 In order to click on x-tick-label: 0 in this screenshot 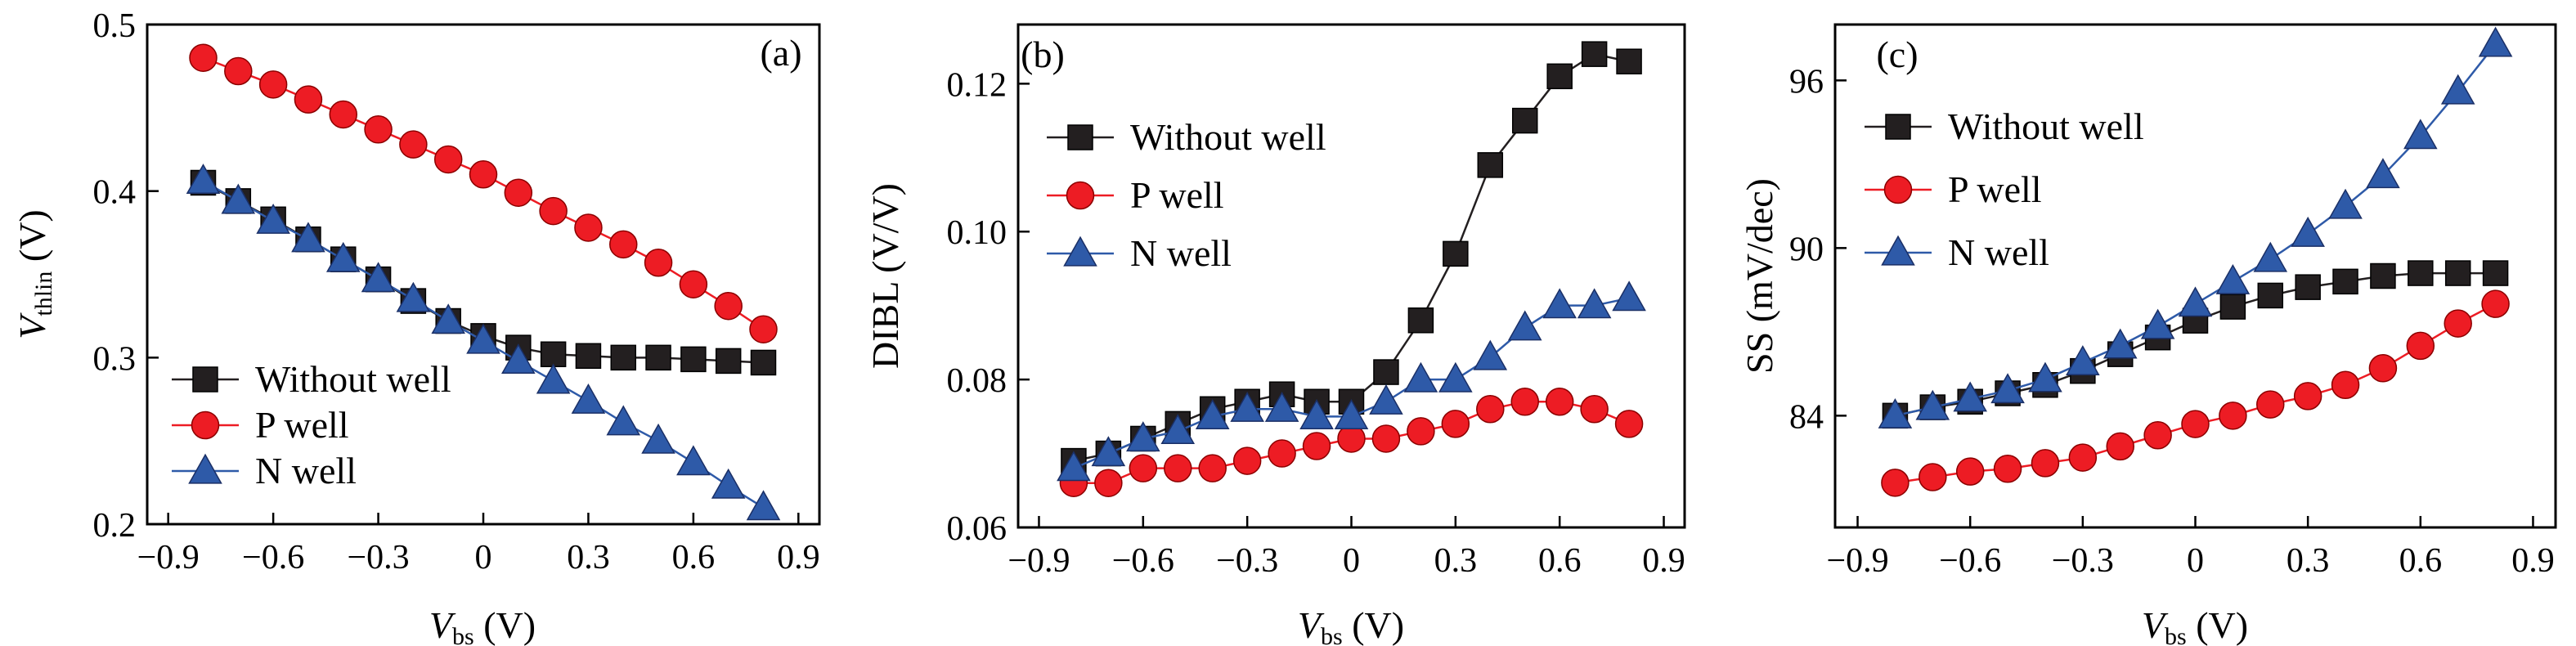, I will do `click(483, 557)`.